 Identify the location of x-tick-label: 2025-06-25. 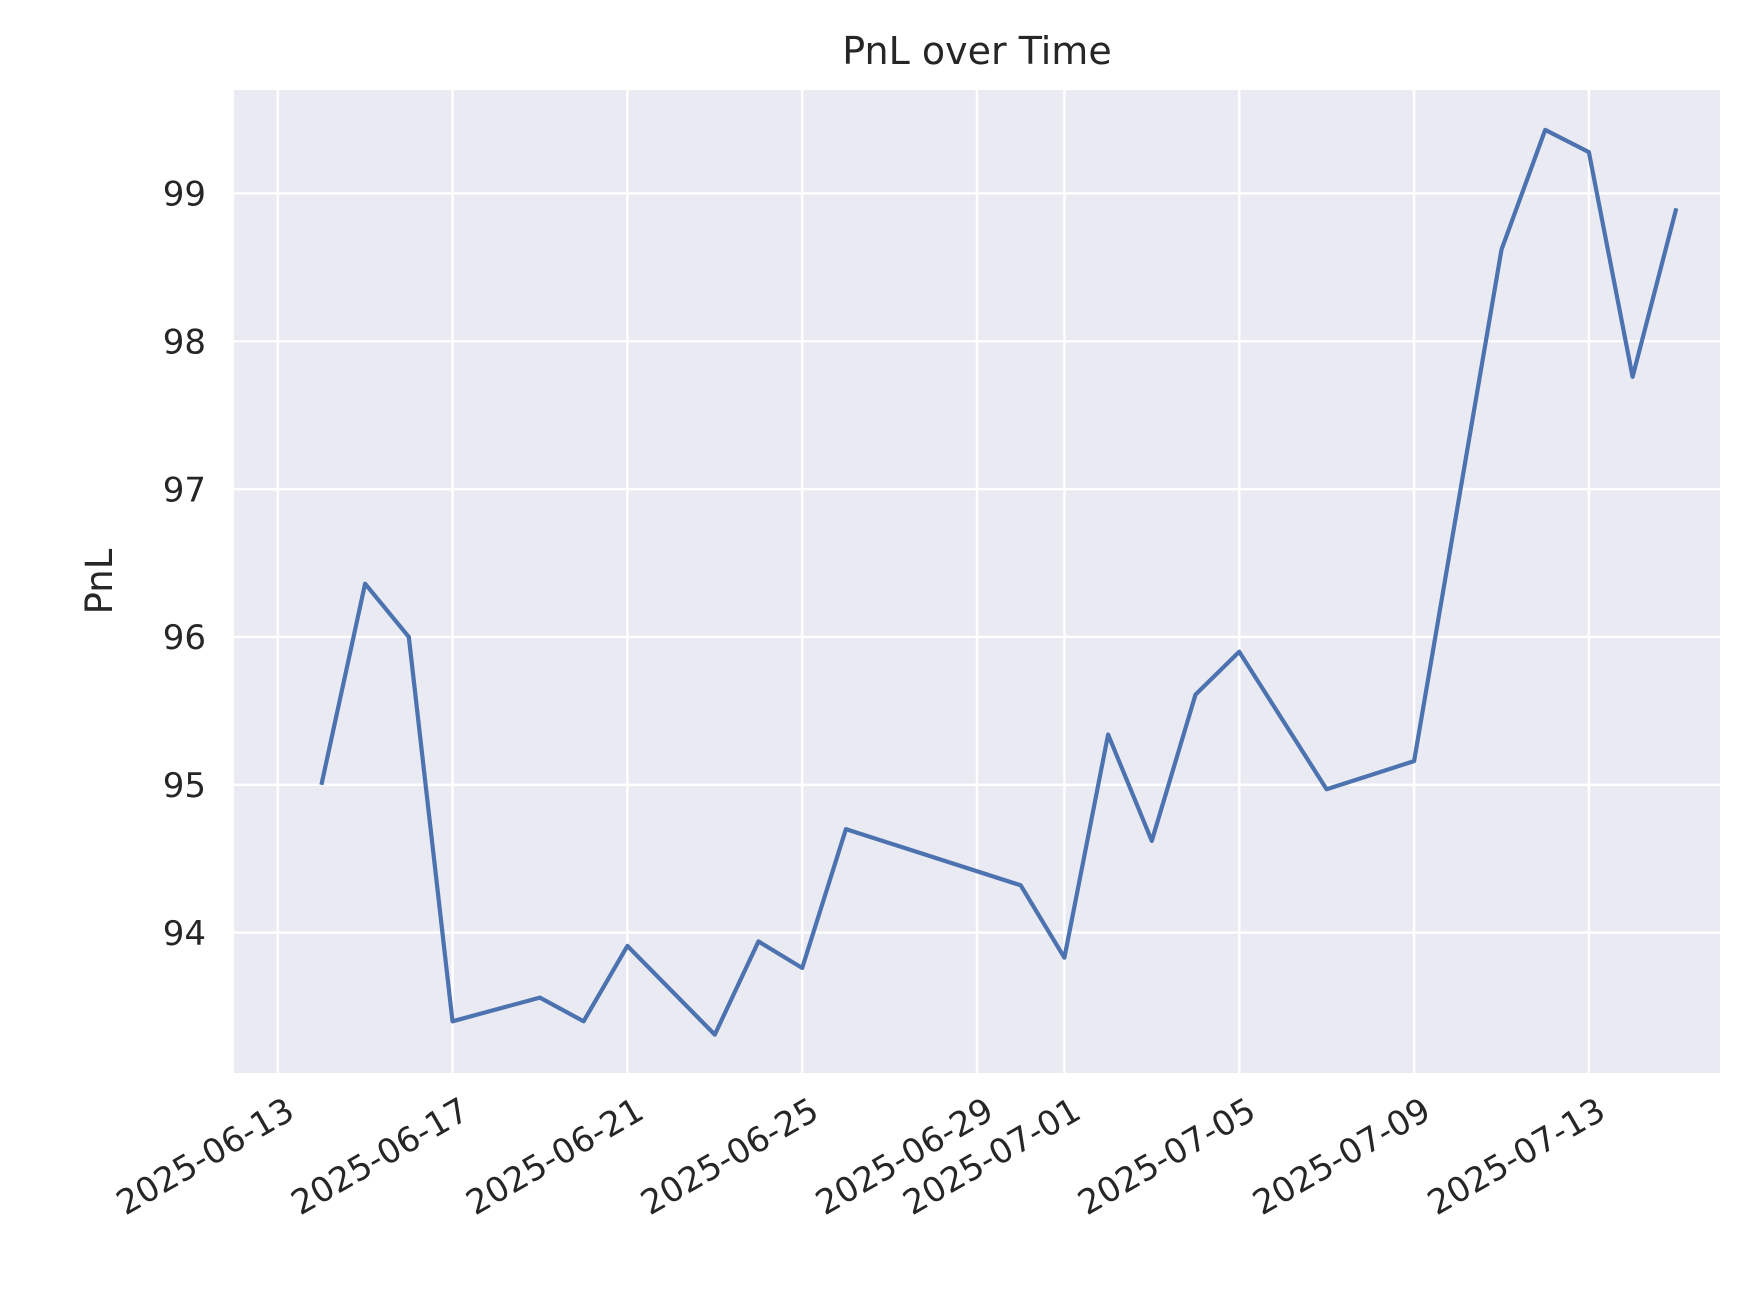
(729, 1156).